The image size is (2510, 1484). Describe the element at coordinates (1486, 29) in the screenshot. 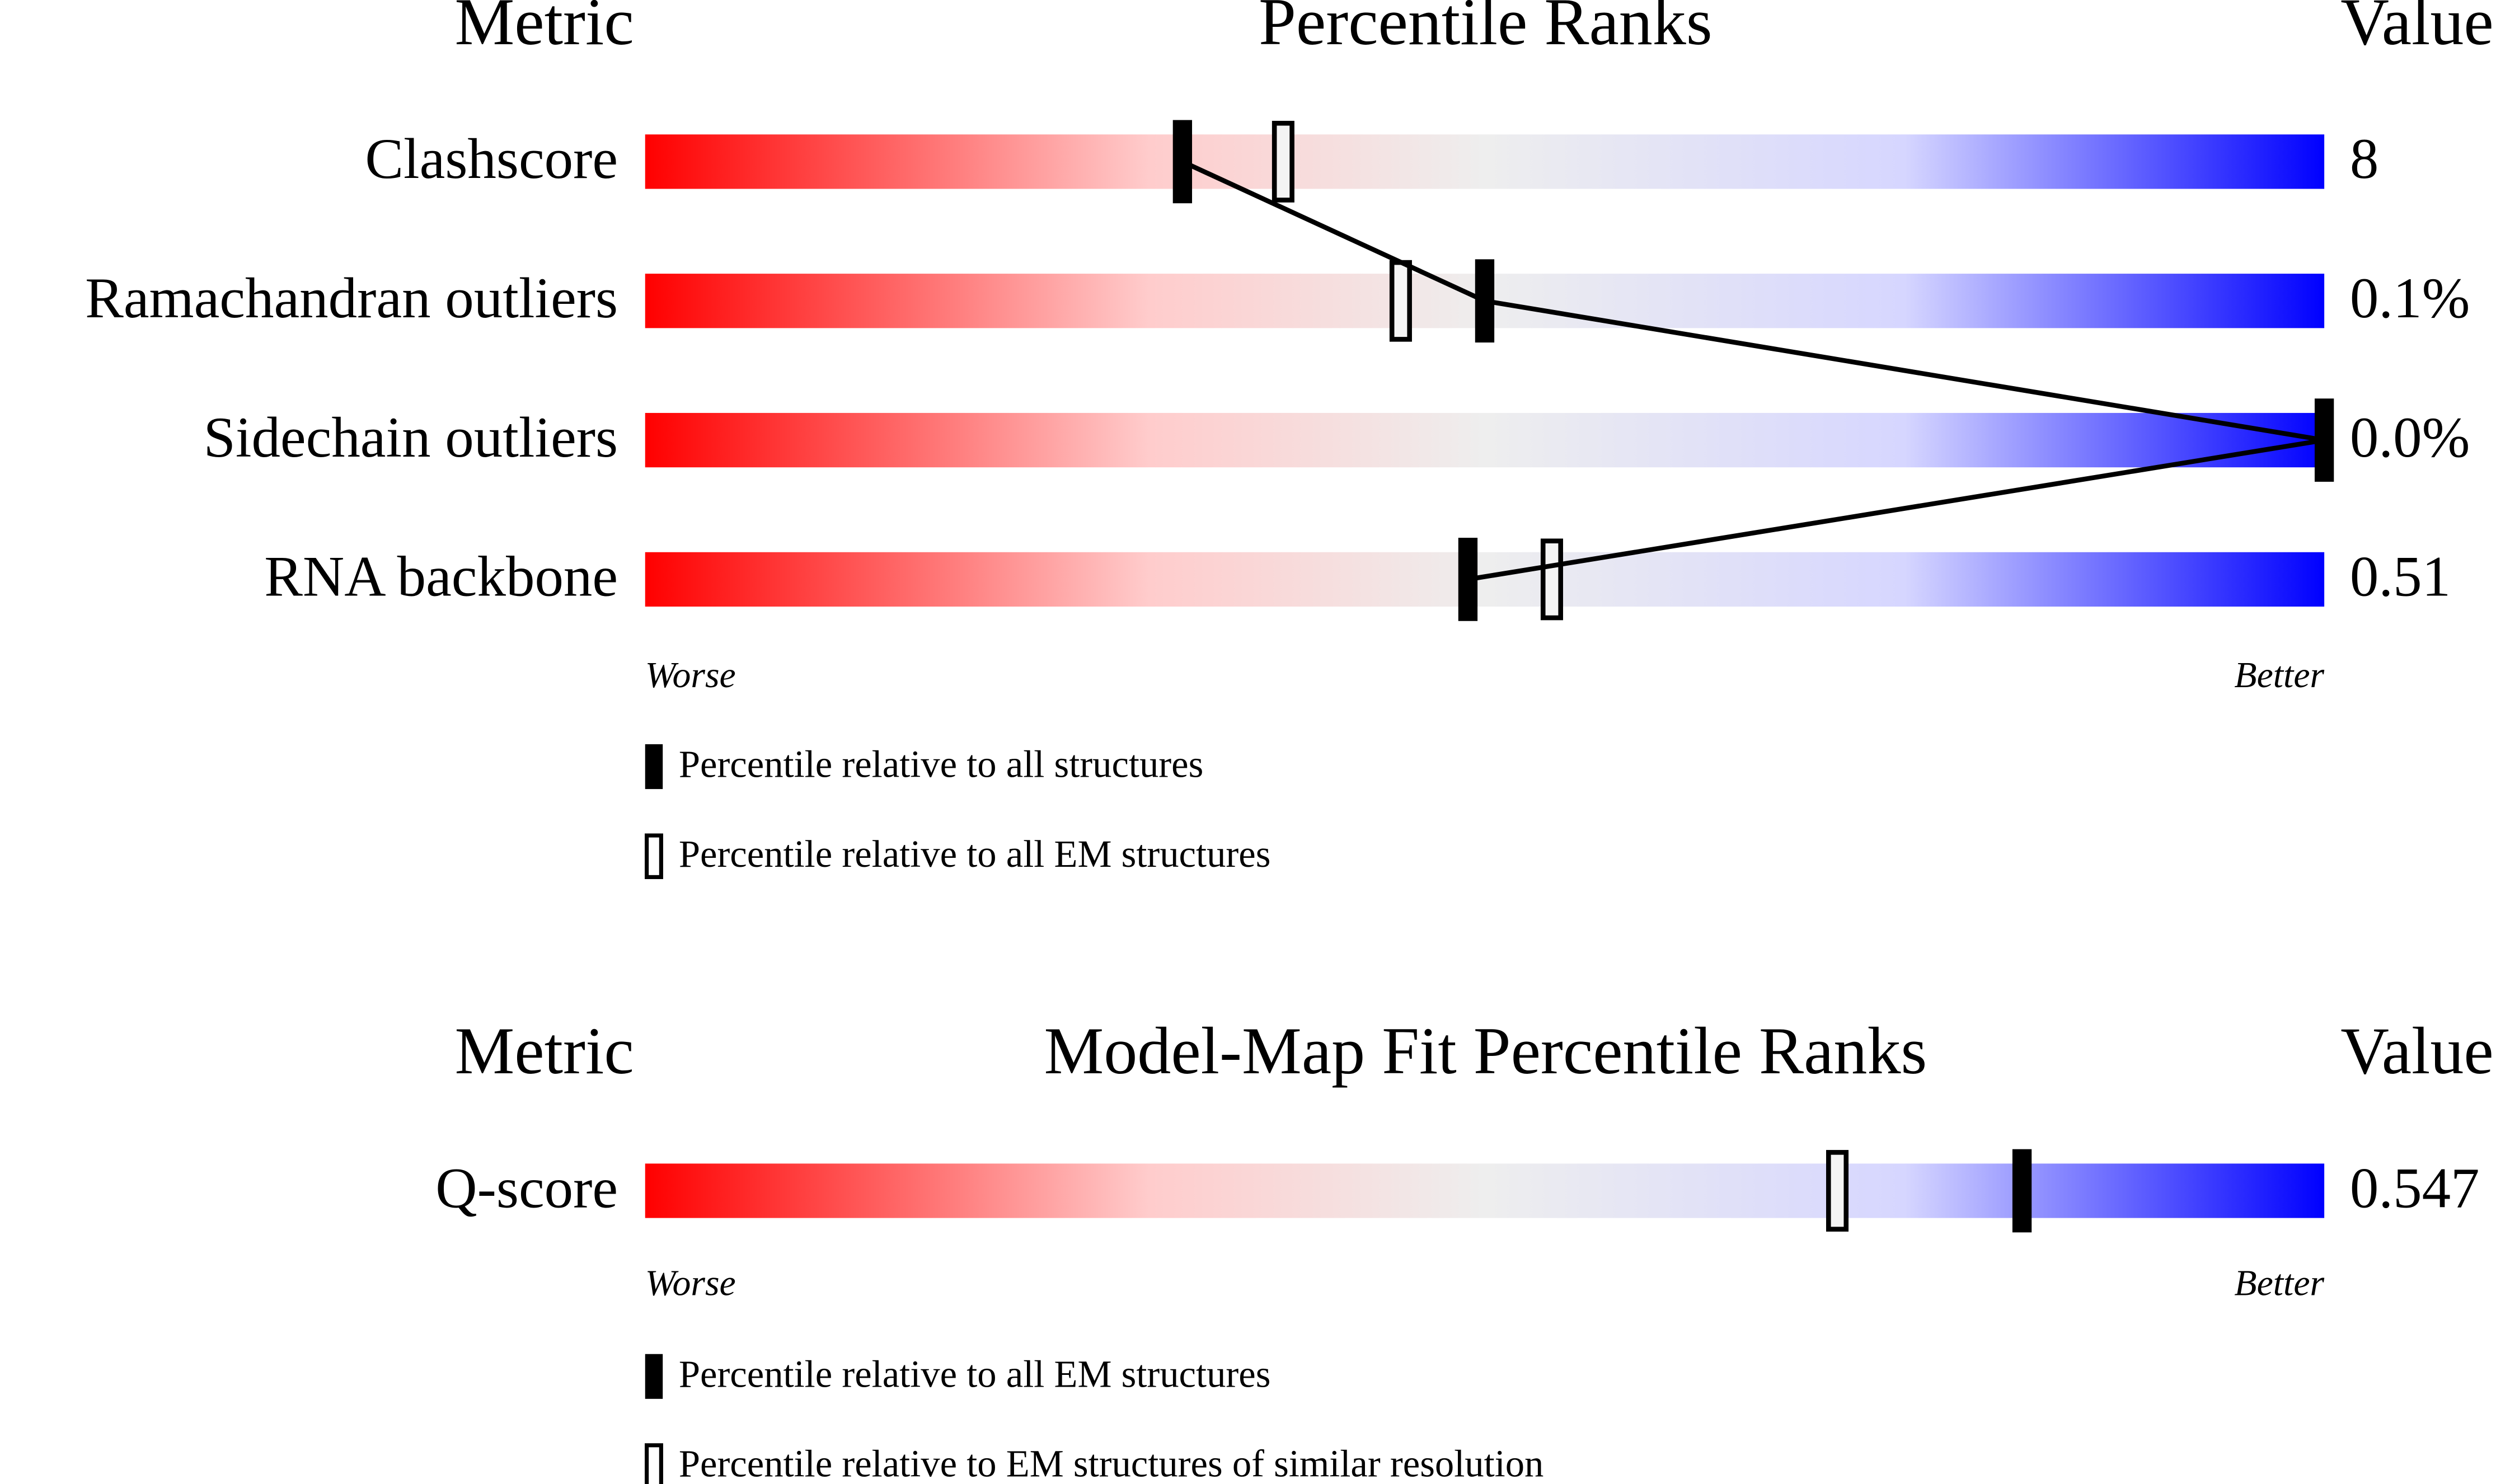

I see `header-title: Percentile Ranks` at that location.